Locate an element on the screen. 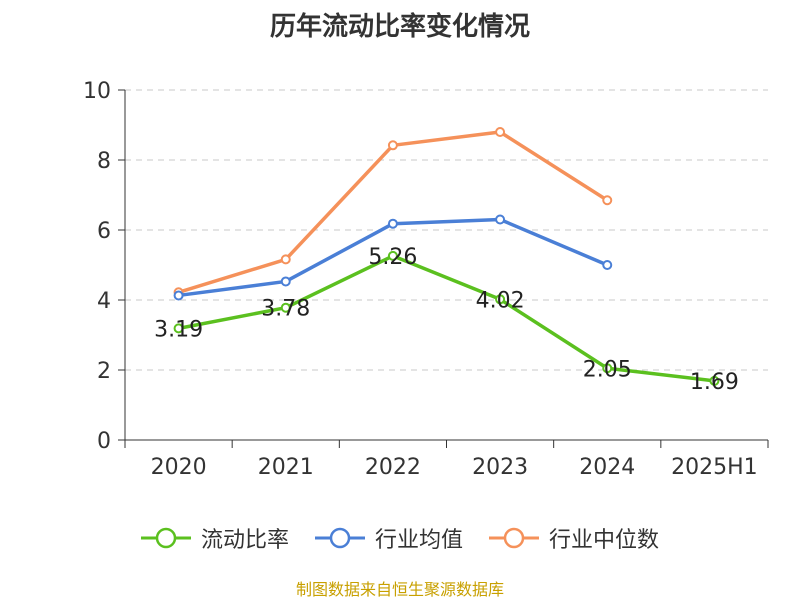 The image size is (800, 600). data-label: 3.19 is located at coordinates (178, 329).